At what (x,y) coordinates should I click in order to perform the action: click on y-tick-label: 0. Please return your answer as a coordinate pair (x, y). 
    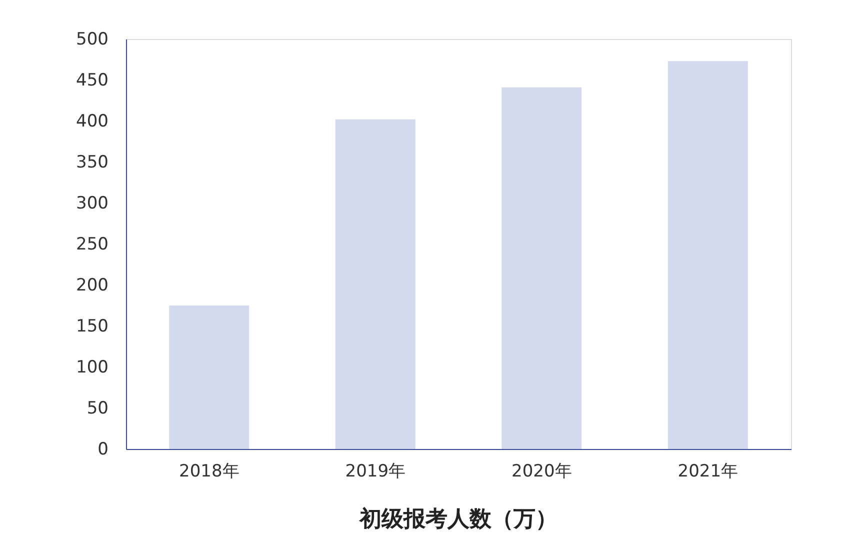
    Looking at the image, I should click on (103, 450).